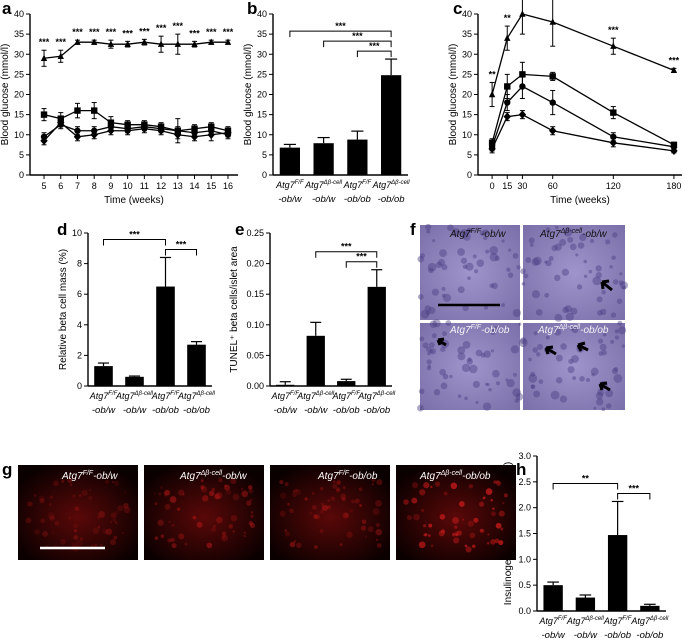 Image resolution: width=685 pixels, height=640 pixels. Describe the element at coordinates (19, 115) in the screenshot. I see `y-tick-label-a: 15` at that location.